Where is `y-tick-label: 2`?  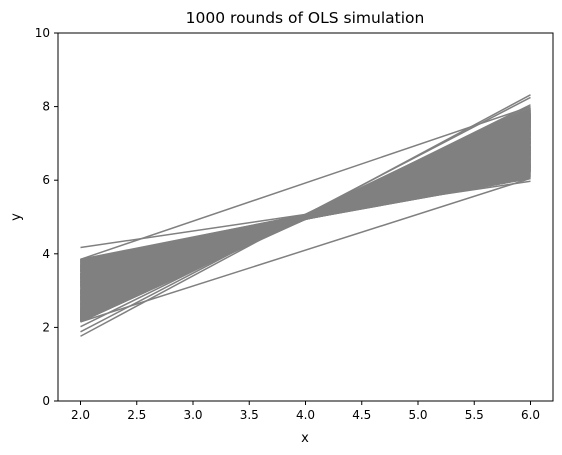 y-tick-label: 2 is located at coordinates (46, 327).